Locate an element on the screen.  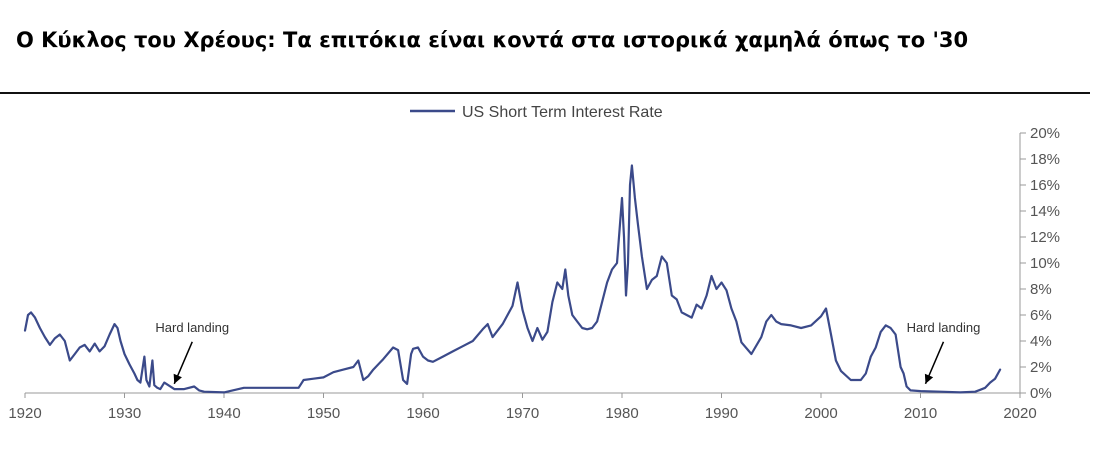
x-tick-label: 1940 is located at coordinates (223, 413).